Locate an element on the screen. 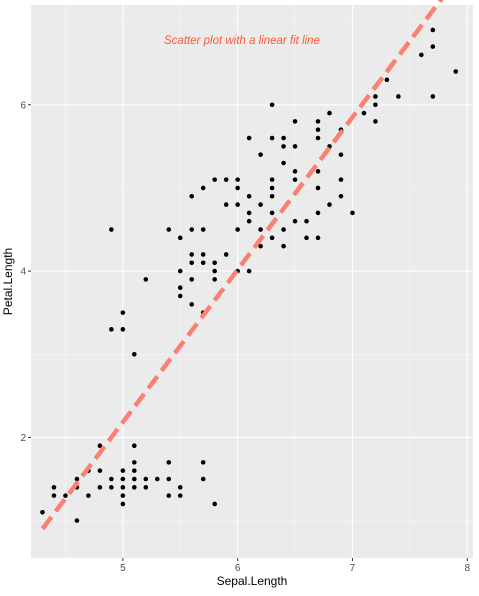 The image size is (479, 596). x-tick-label: 7 is located at coordinates (353, 568).